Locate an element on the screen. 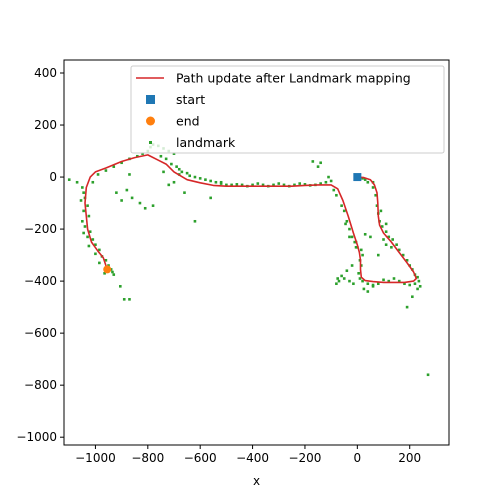 This screenshot has height=500, width=500. y-tick-label: −200 is located at coordinates (40, 229).